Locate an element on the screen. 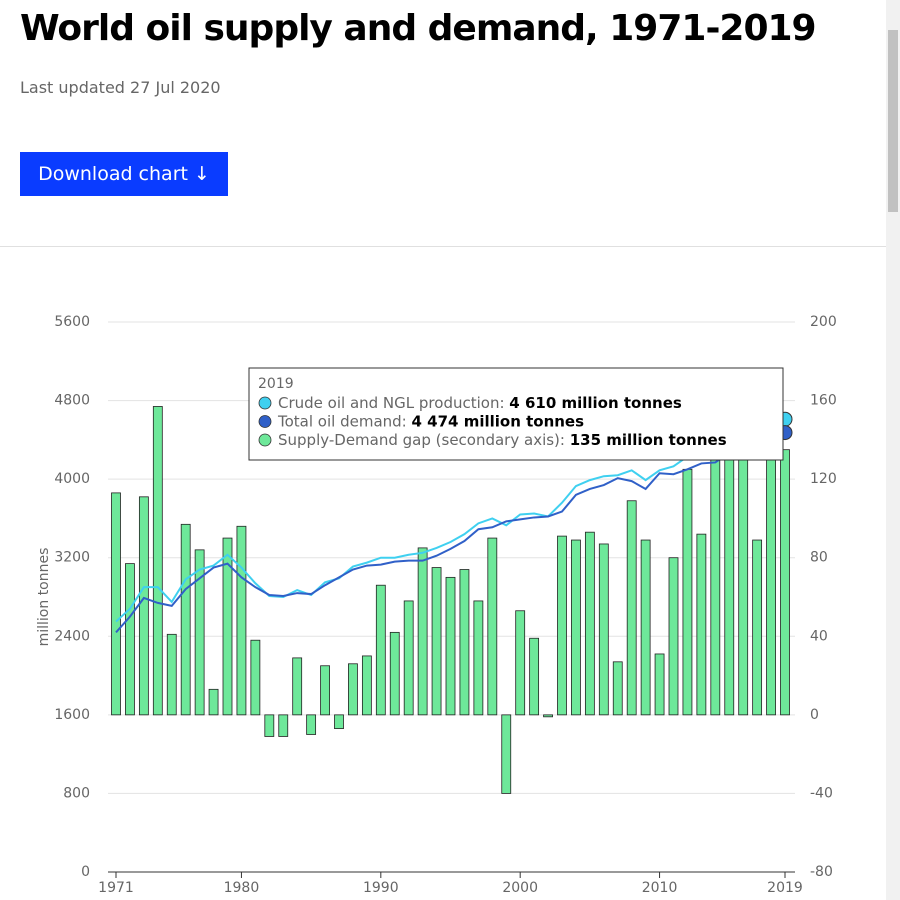 The height and width of the screenshot is (900, 900). y-tick-label: 1600 is located at coordinates (72, 715).